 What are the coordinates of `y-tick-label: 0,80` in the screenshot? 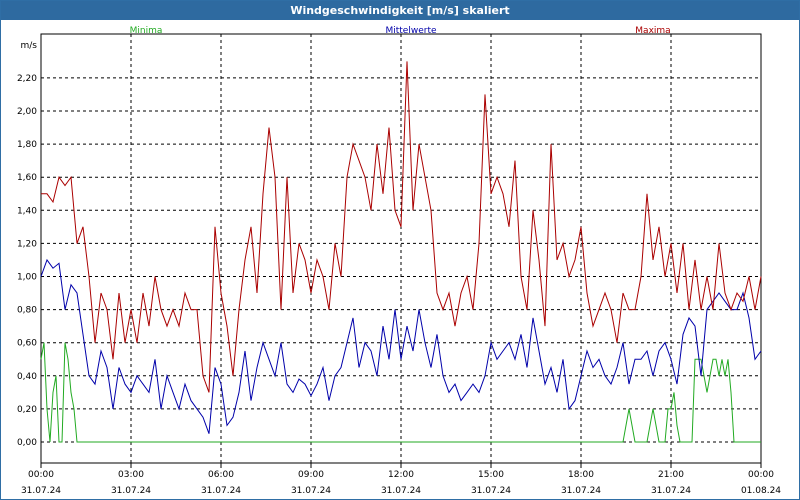 It's located at (27, 311).